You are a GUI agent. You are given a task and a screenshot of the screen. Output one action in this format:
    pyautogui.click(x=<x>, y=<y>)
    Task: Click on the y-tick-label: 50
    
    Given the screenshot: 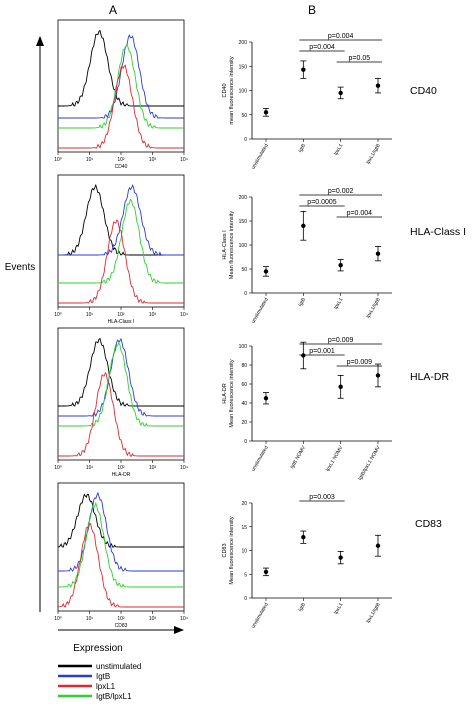 What is the action you would take?
    pyautogui.click(x=244, y=116)
    